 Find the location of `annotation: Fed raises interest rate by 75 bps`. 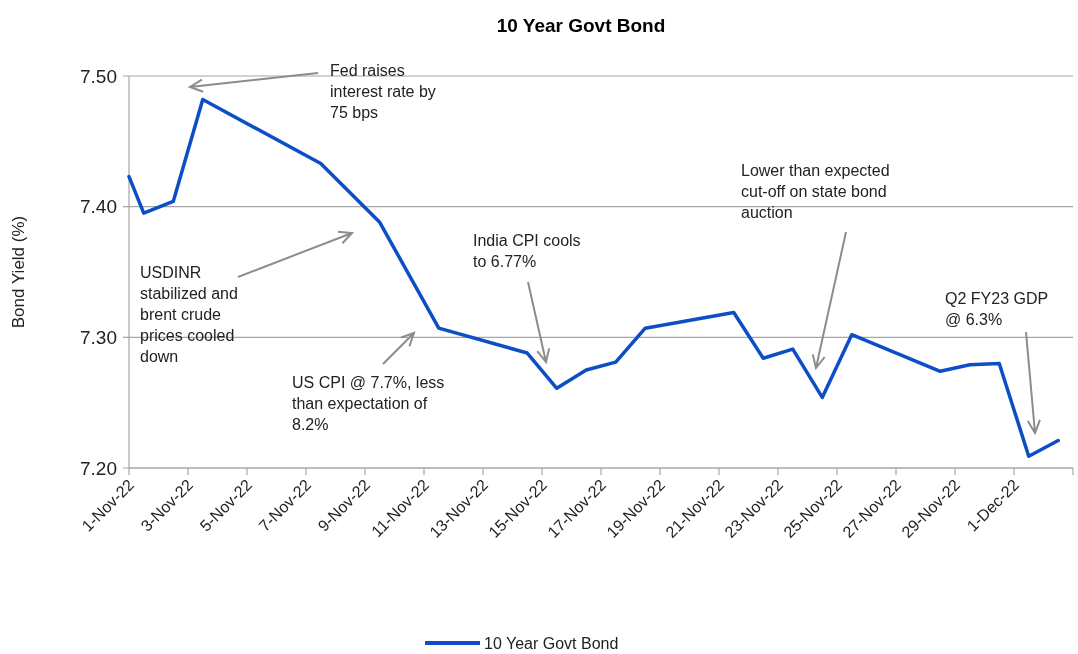

annotation: Fed raises interest rate by 75 bps is located at coordinates (383, 92).